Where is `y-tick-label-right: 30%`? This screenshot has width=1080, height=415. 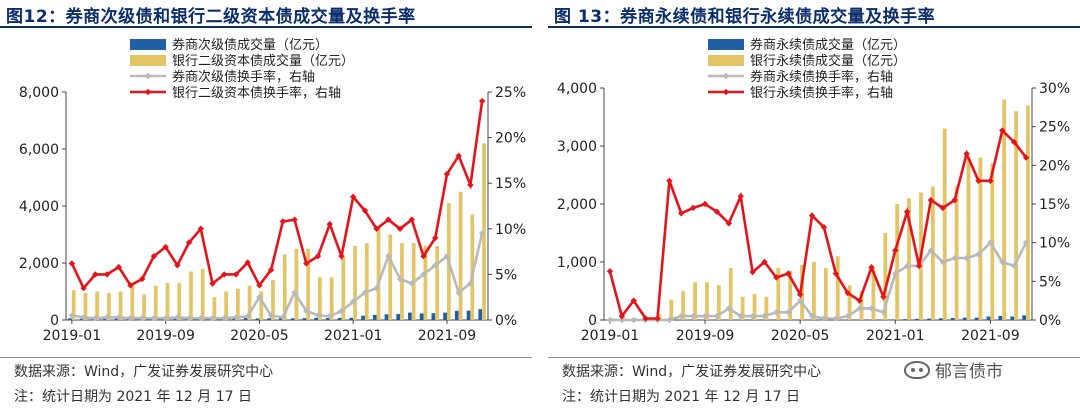 y-tick-label-right: 30% is located at coordinates (1054, 89).